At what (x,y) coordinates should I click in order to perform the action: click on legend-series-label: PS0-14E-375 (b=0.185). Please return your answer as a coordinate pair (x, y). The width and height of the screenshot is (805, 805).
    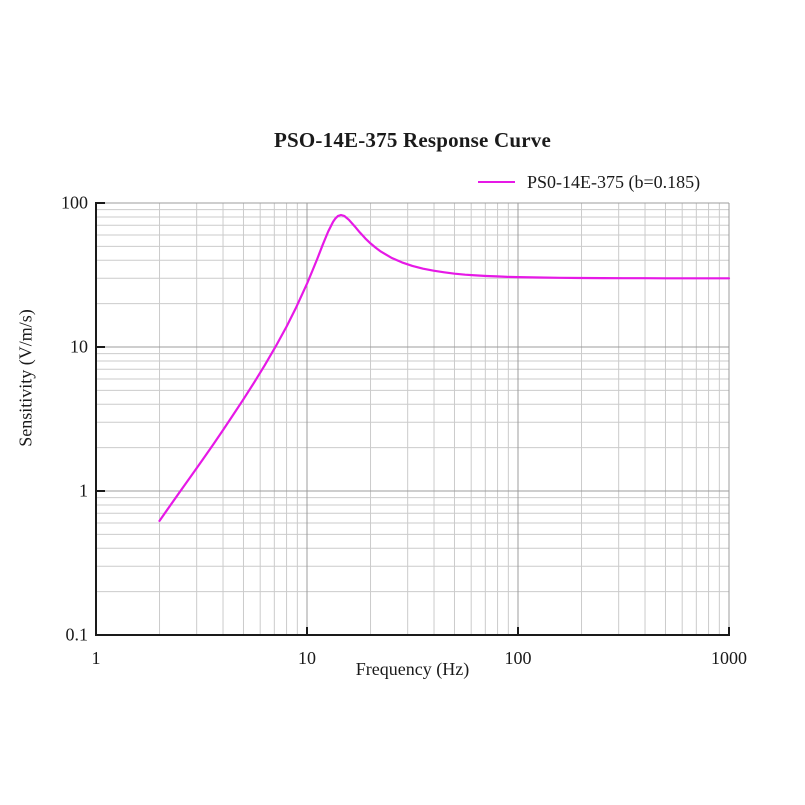
    Looking at the image, I should click on (614, 181).